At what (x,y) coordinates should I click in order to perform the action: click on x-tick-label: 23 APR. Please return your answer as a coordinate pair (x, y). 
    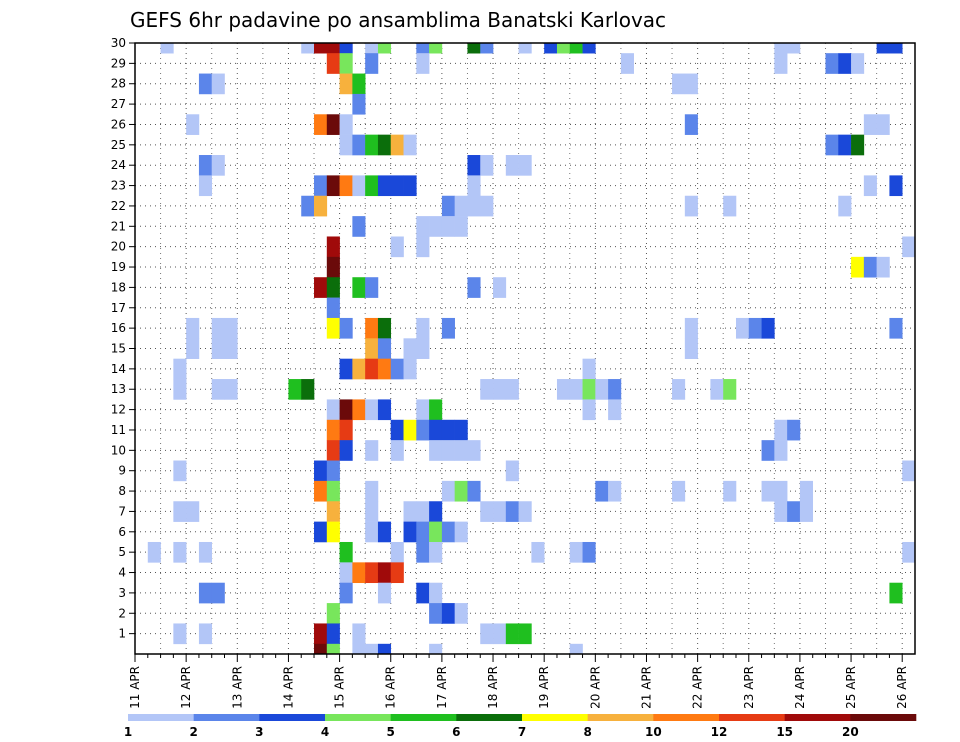
    Looking at the image, I should click on (749, 687).